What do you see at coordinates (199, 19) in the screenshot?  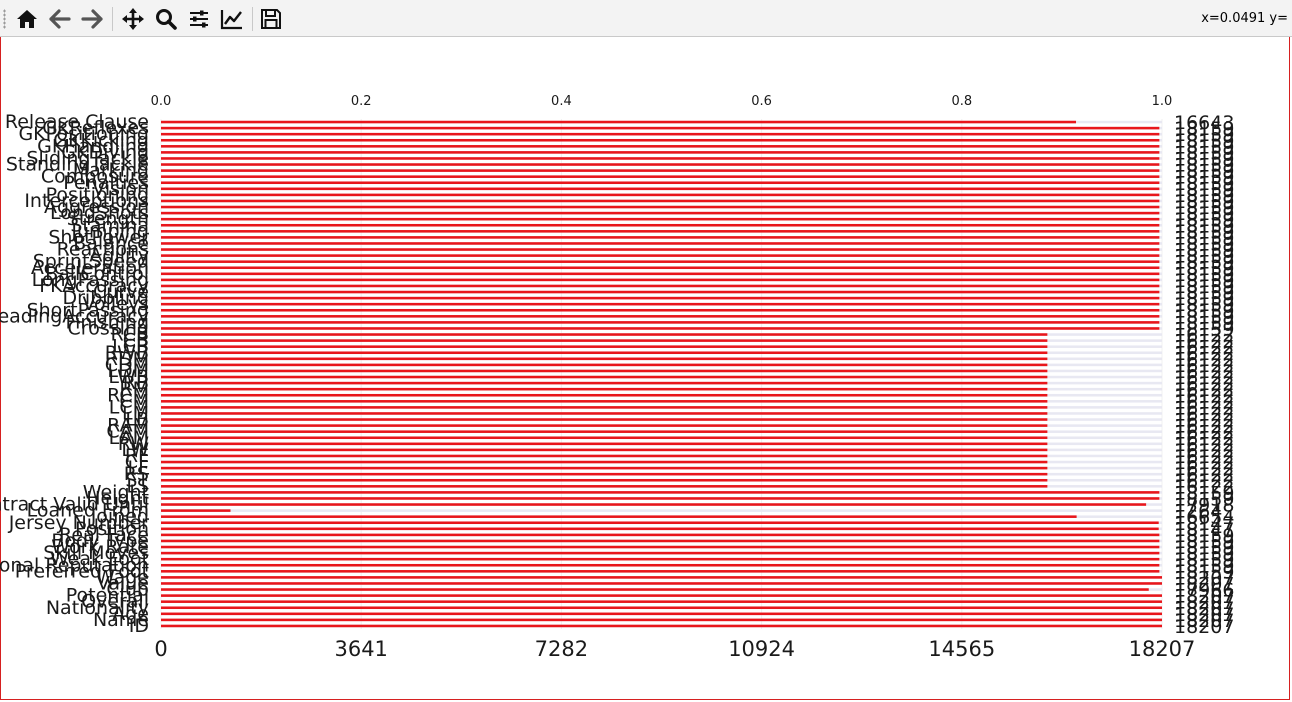 I see `subplots-button` at bounding box center [199, 19].